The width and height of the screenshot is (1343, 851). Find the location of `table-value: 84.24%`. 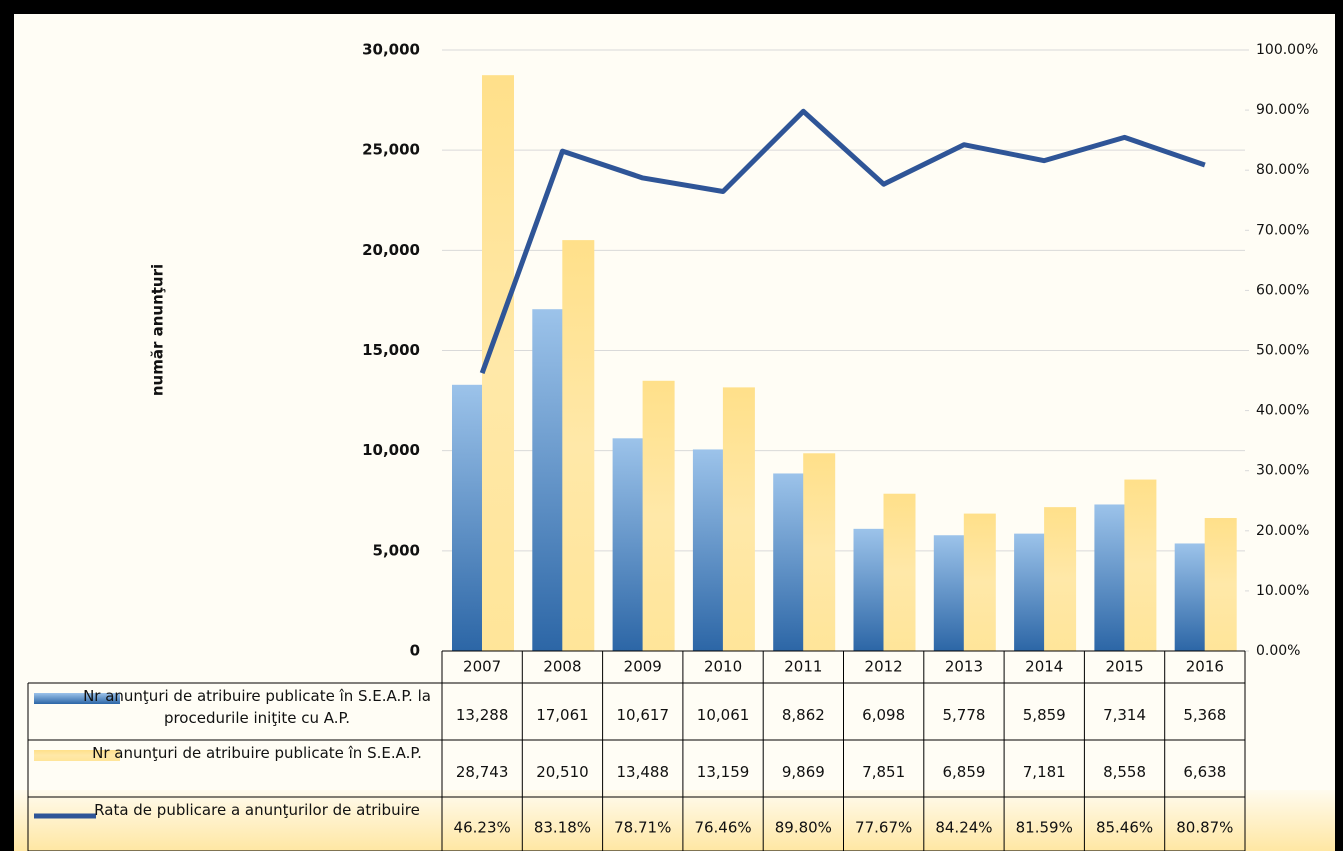

table-value: 84.24% is located at coordinates (963, 828).